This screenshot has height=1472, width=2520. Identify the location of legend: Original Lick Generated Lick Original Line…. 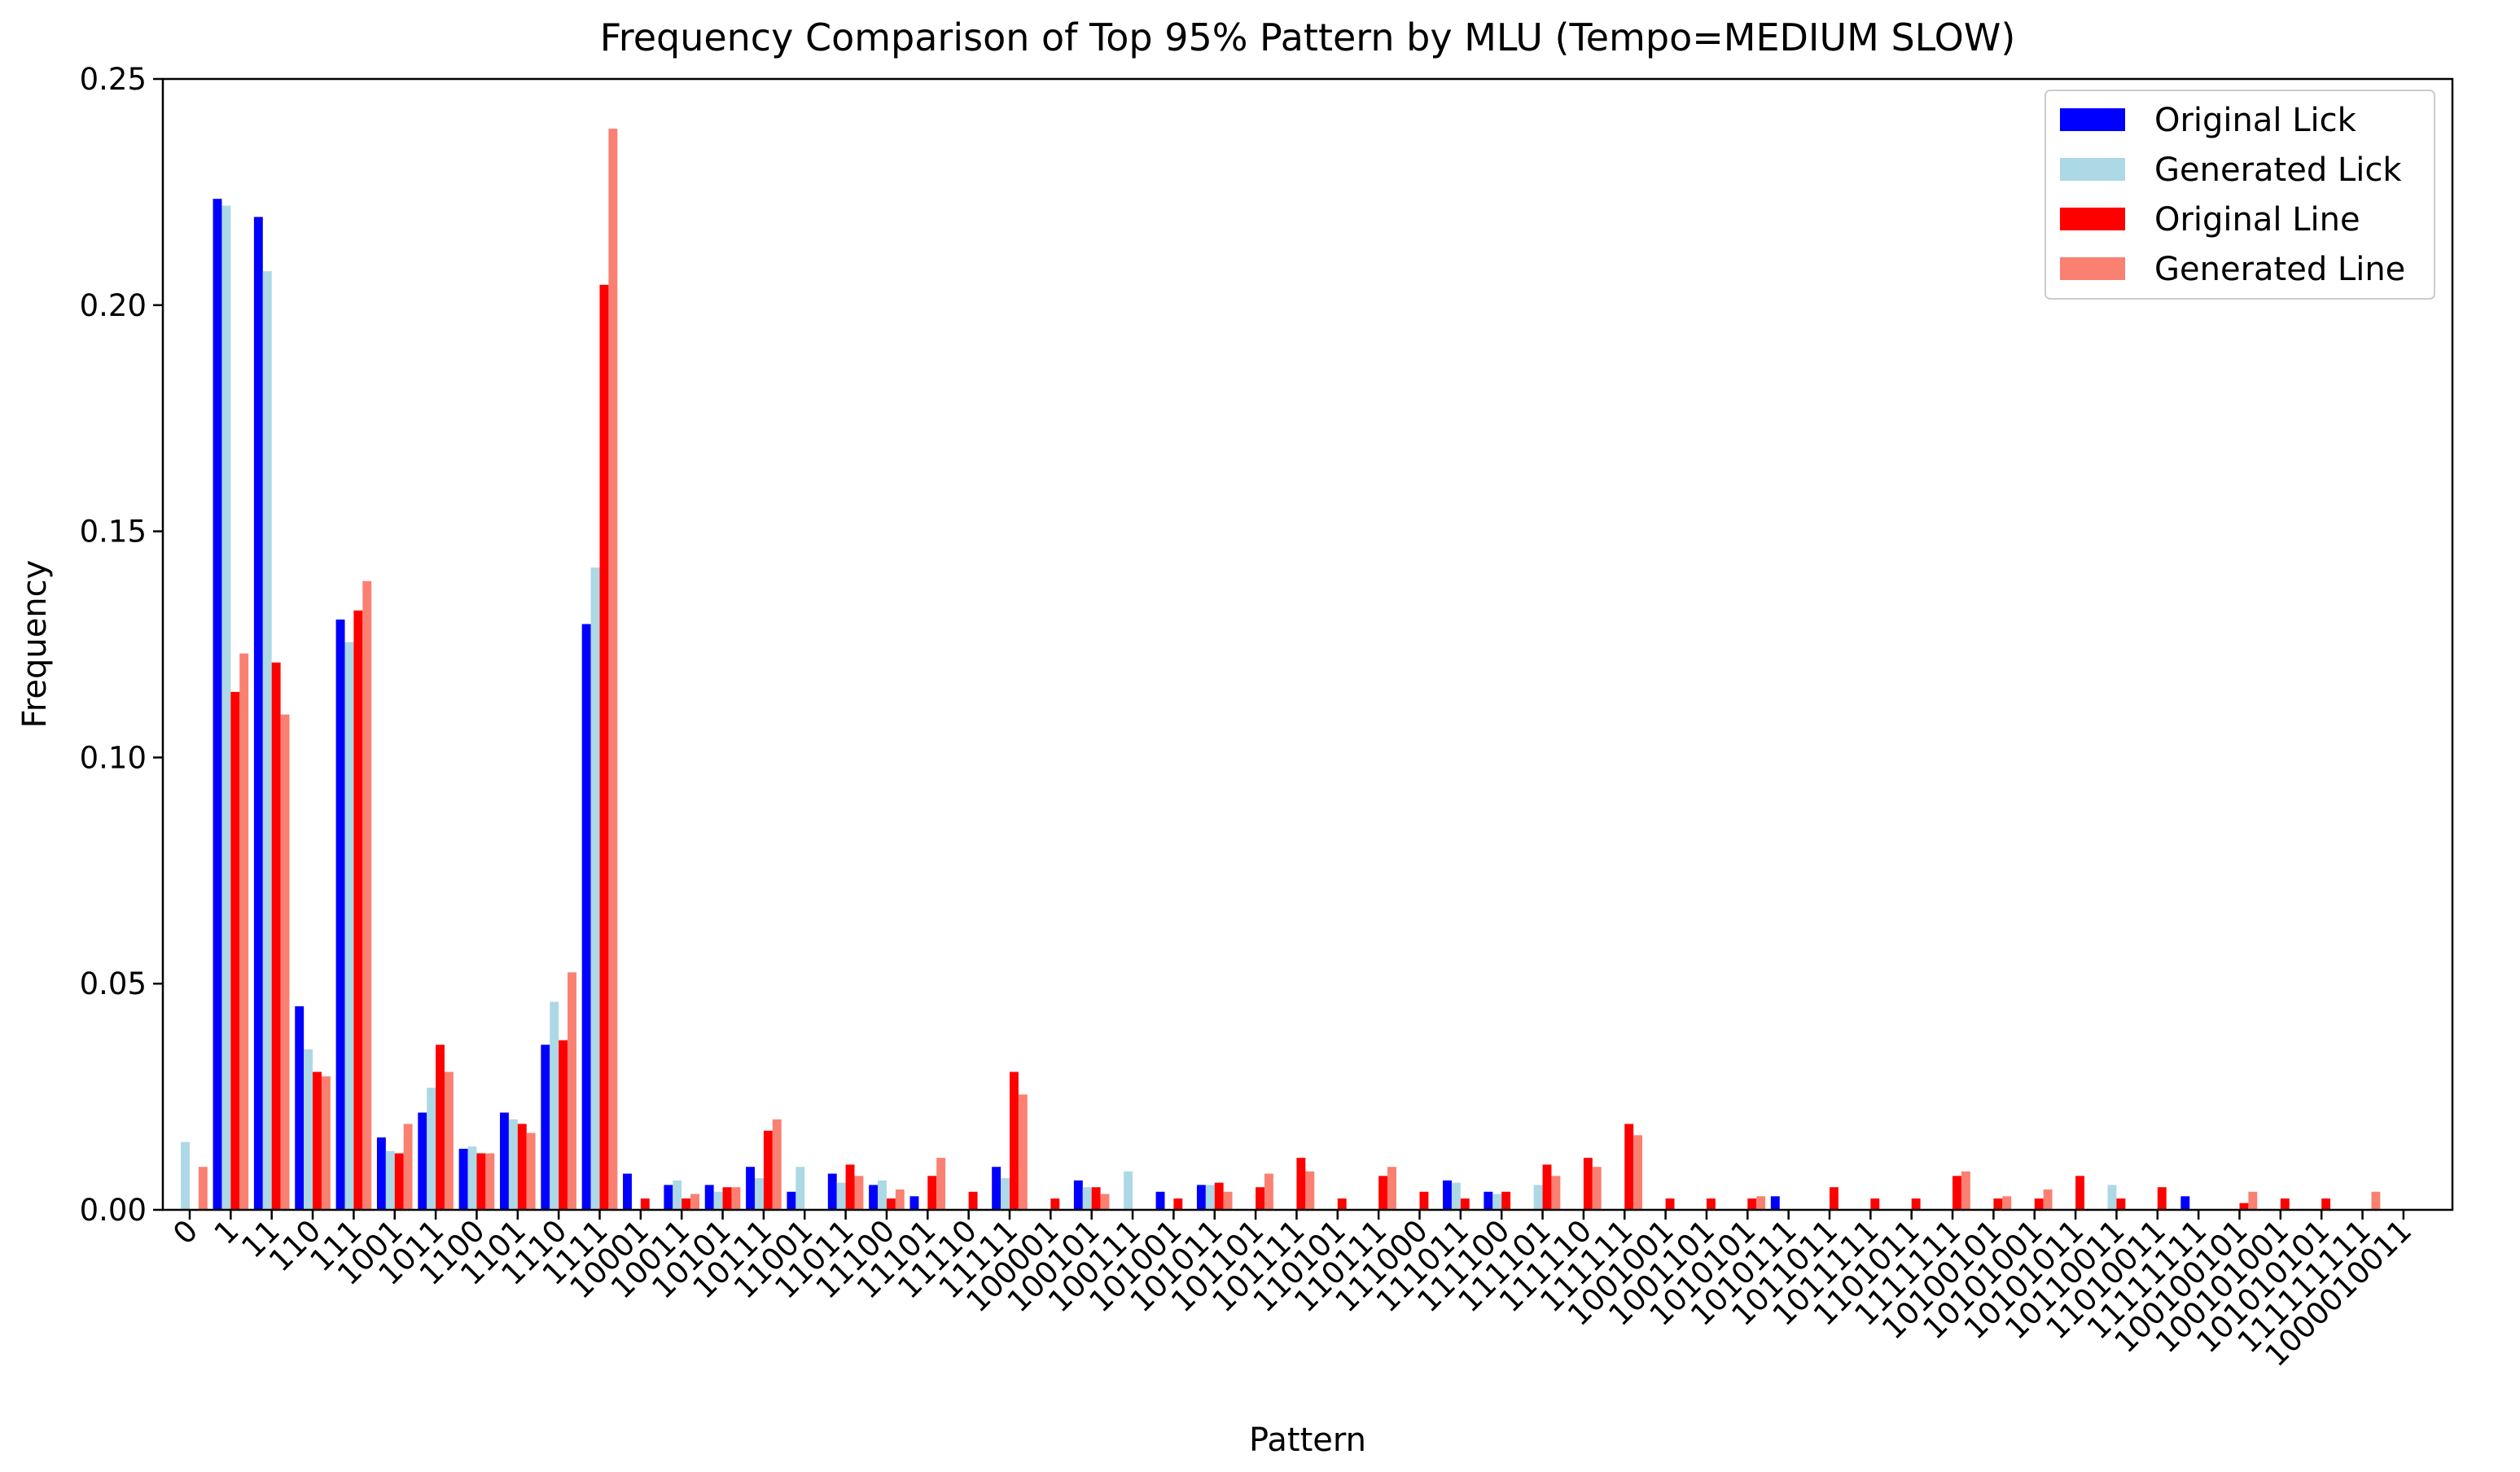
(2239, 195).